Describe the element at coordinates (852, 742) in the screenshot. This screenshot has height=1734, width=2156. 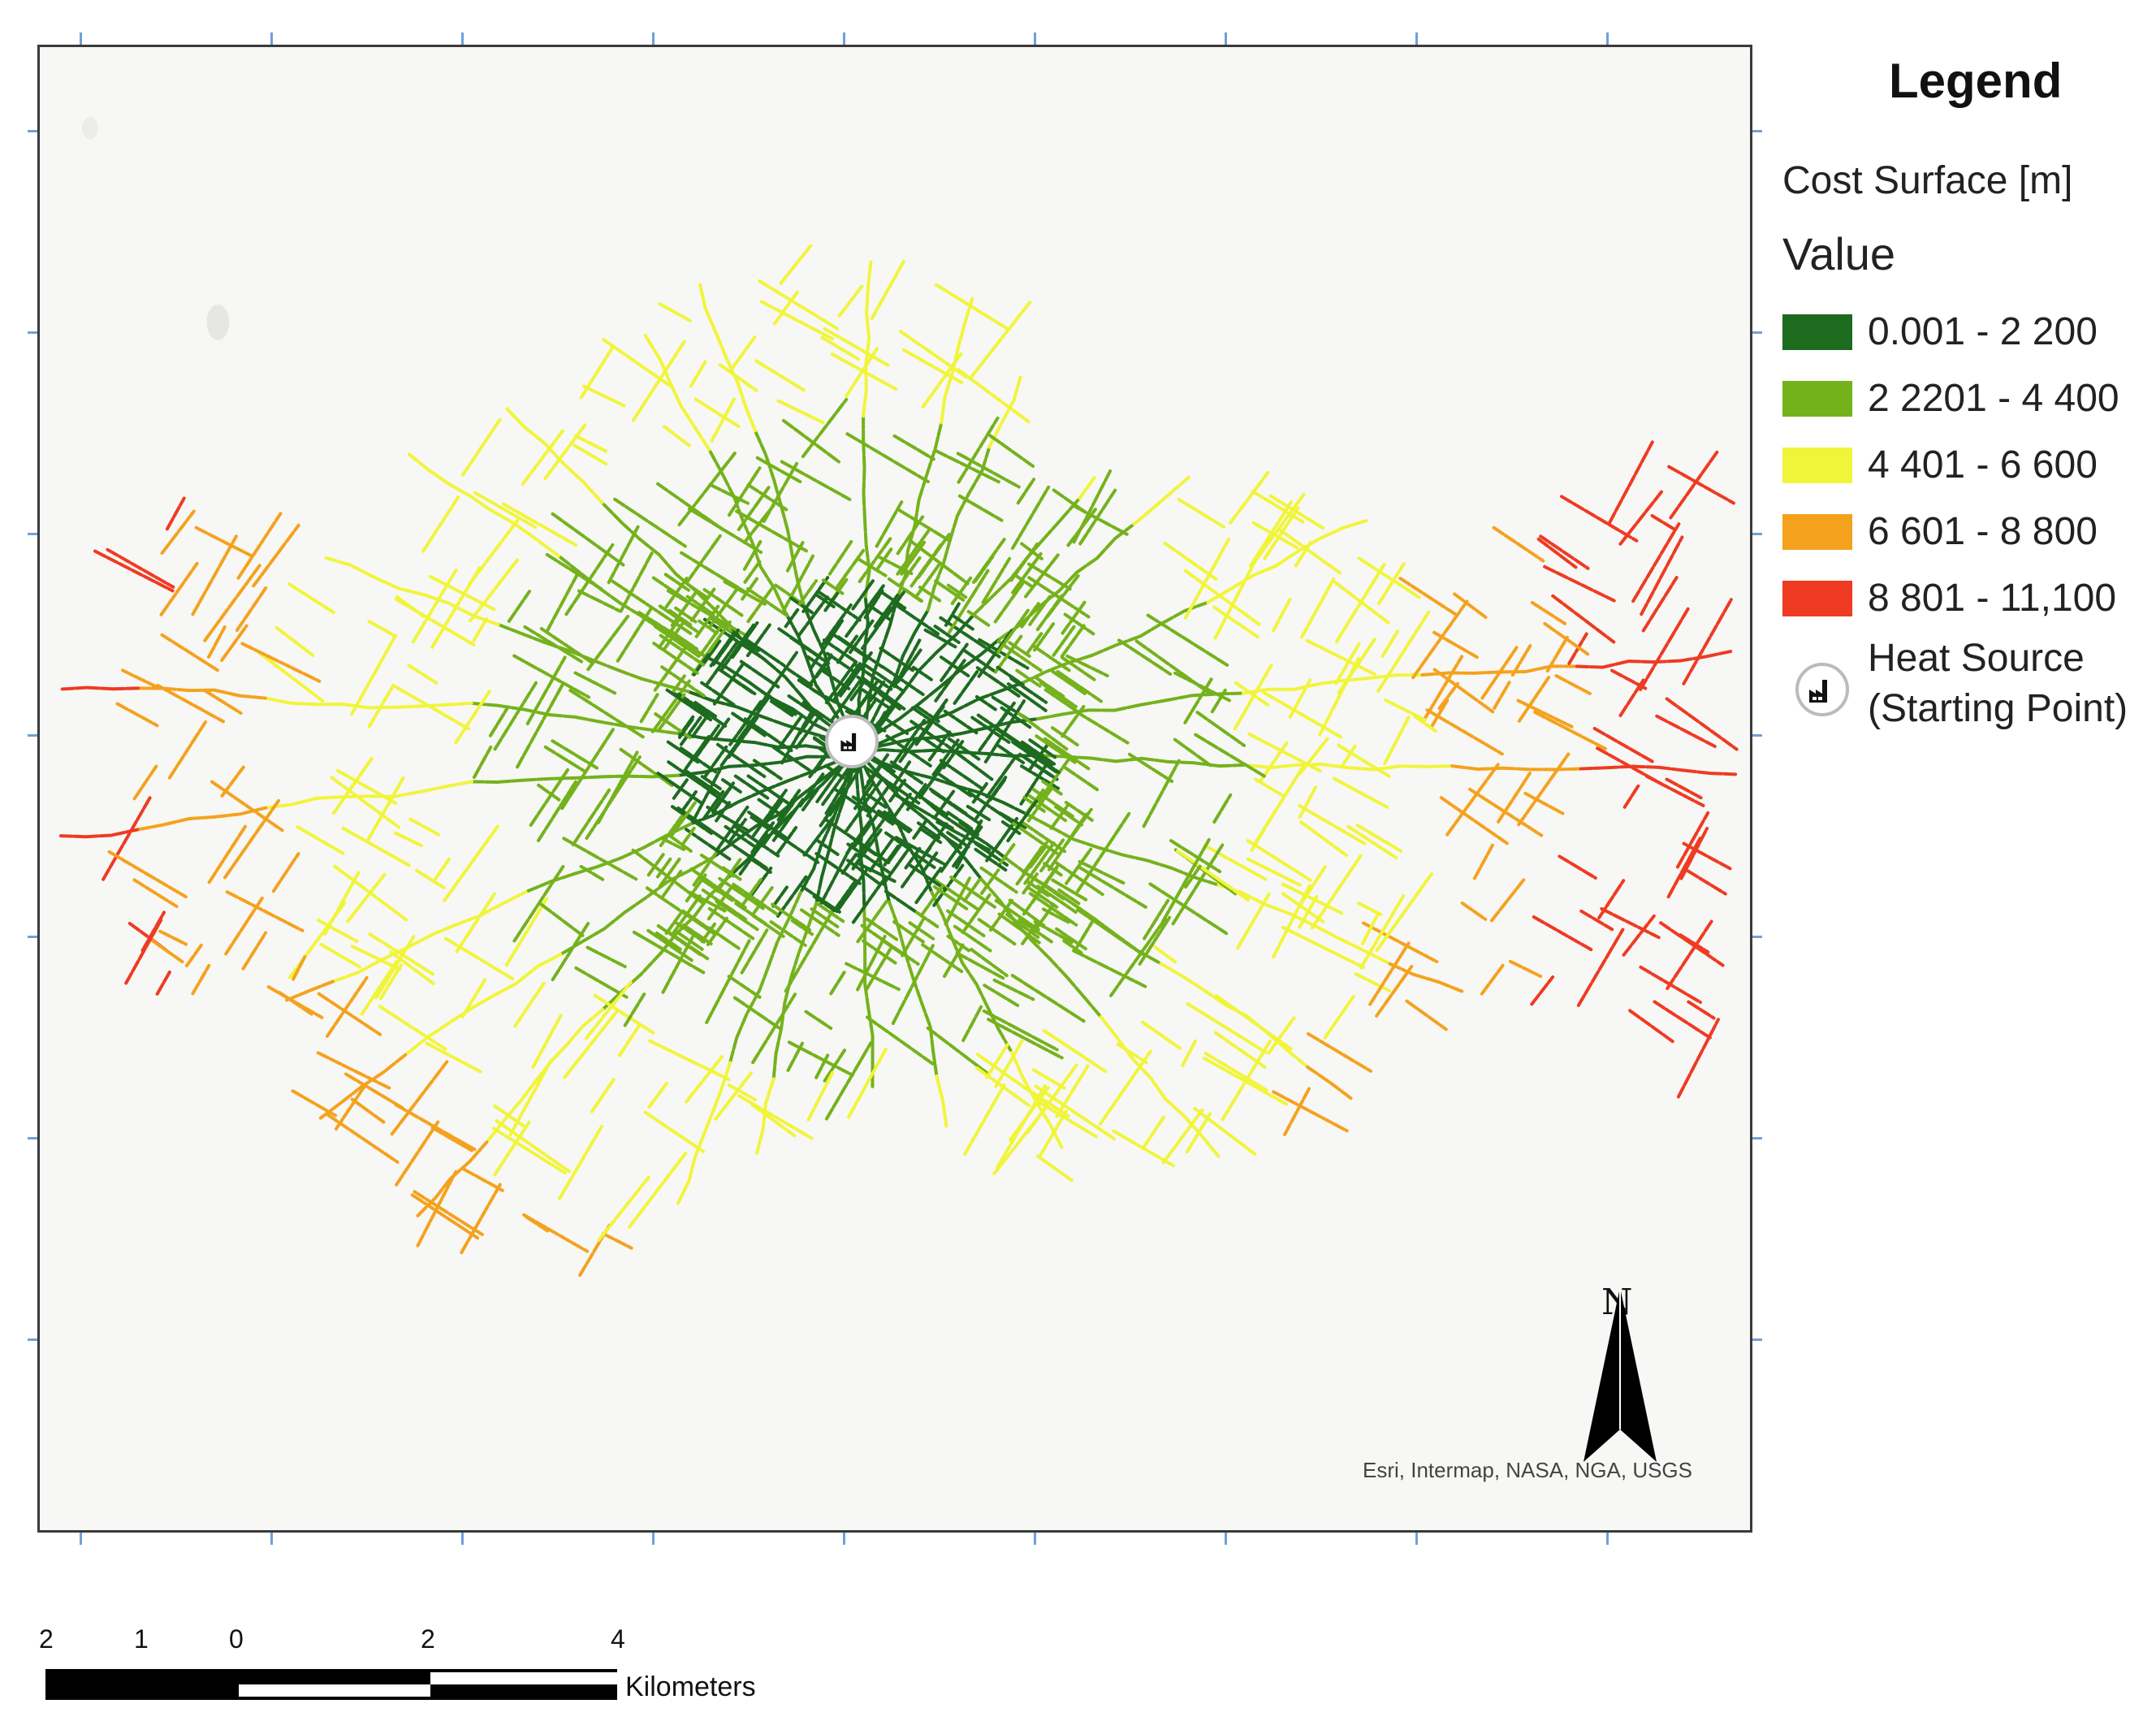
I see `heat-source-marker` at that location.